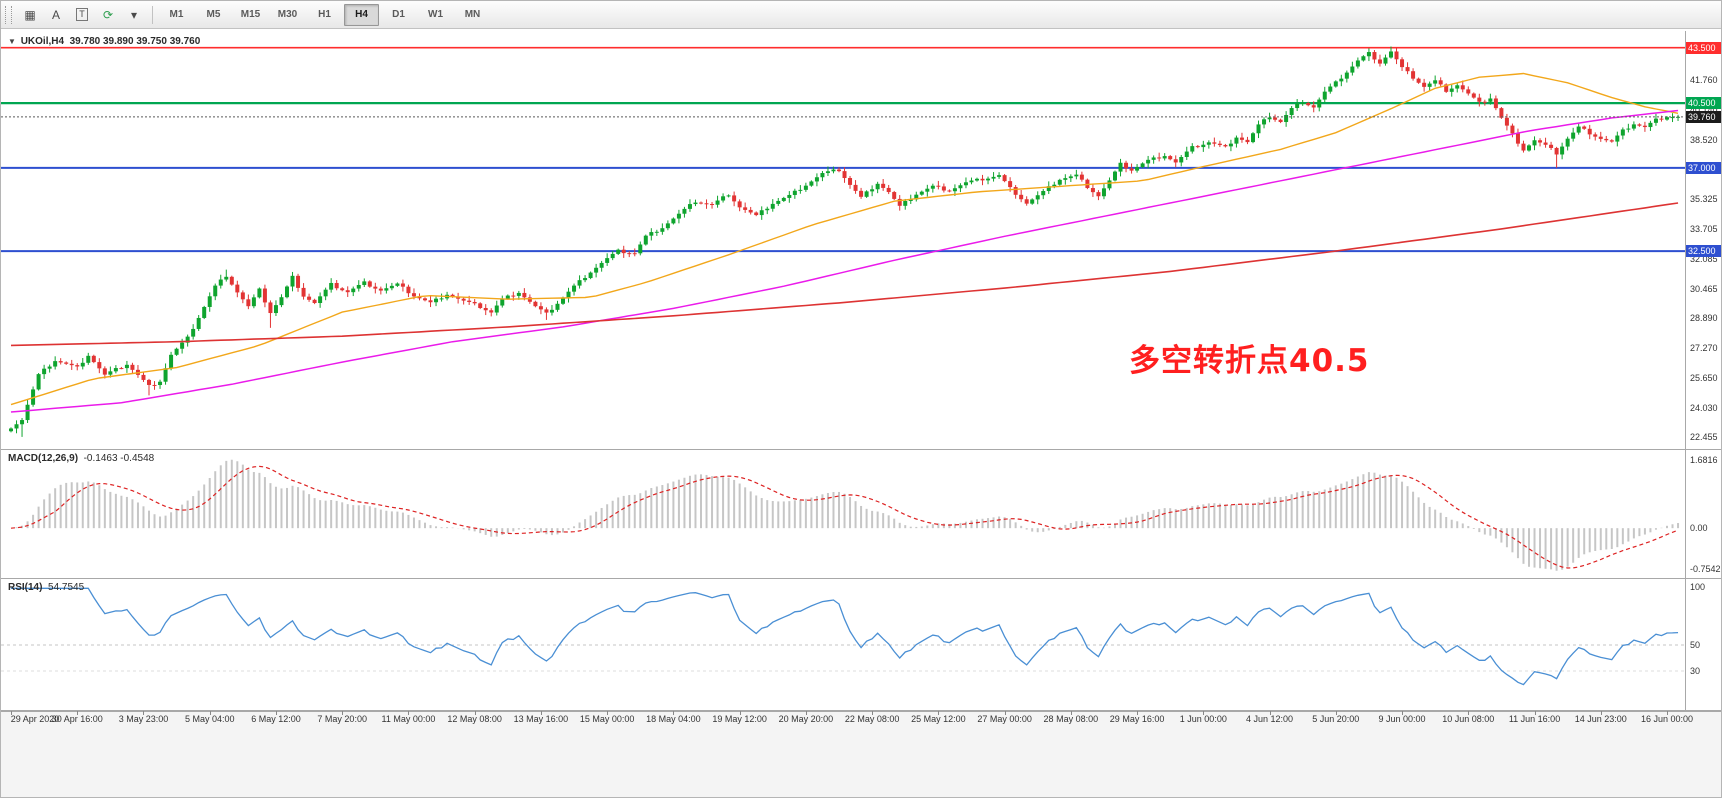 This screenshot has width=1722, height=798. Describe the element at coordinates (1534, 719) in the screenshot. I see `time-label: 11 Jun 16:00` at that location.